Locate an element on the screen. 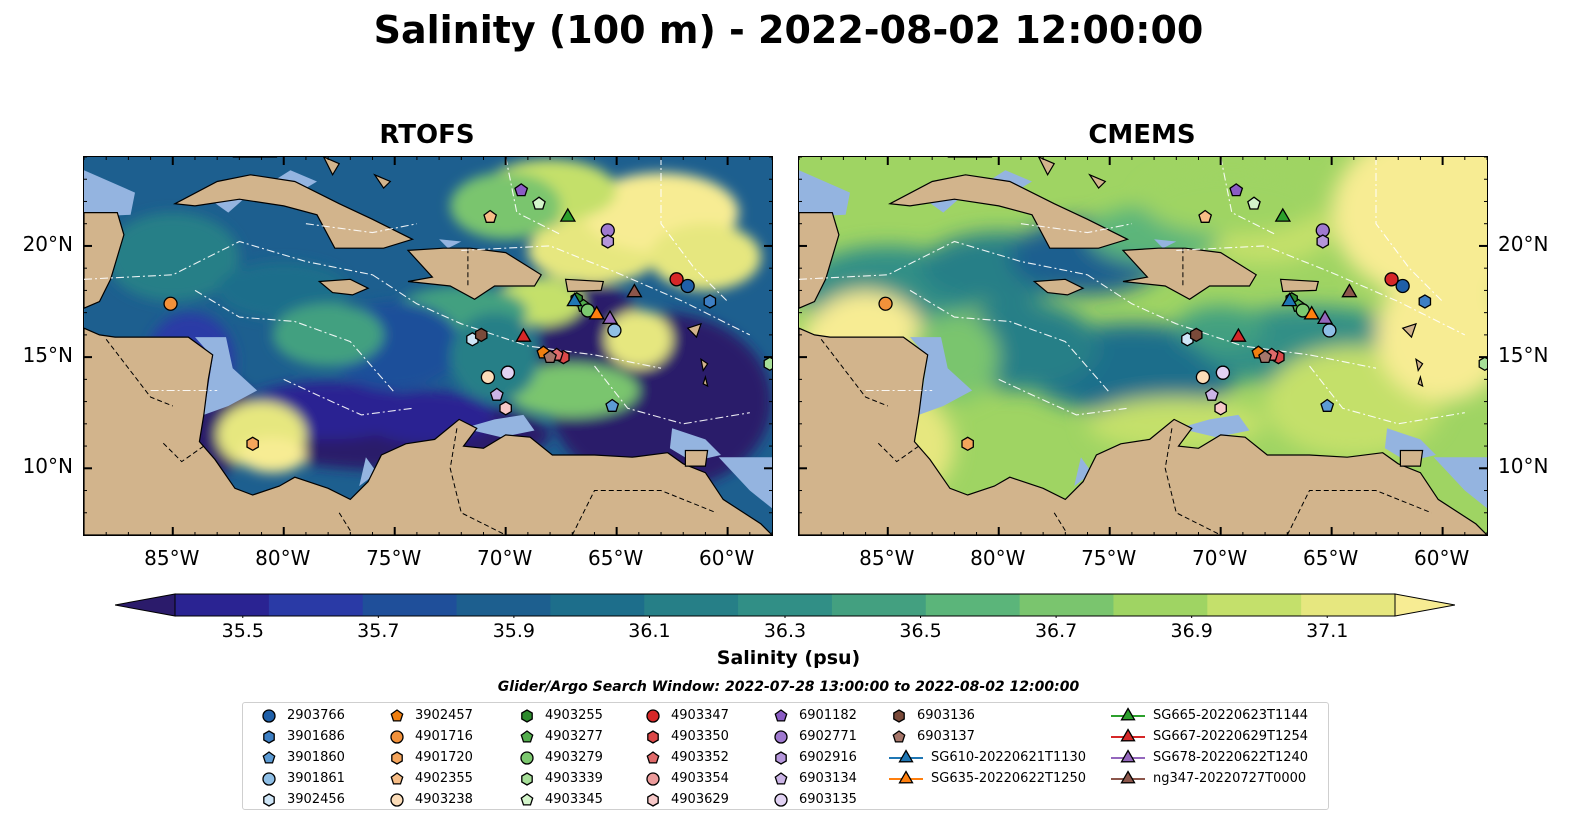 This screenshot has width=1577, height=826. legend-item: SG665-20220623T1144 is located at coordinates (1209, 715).